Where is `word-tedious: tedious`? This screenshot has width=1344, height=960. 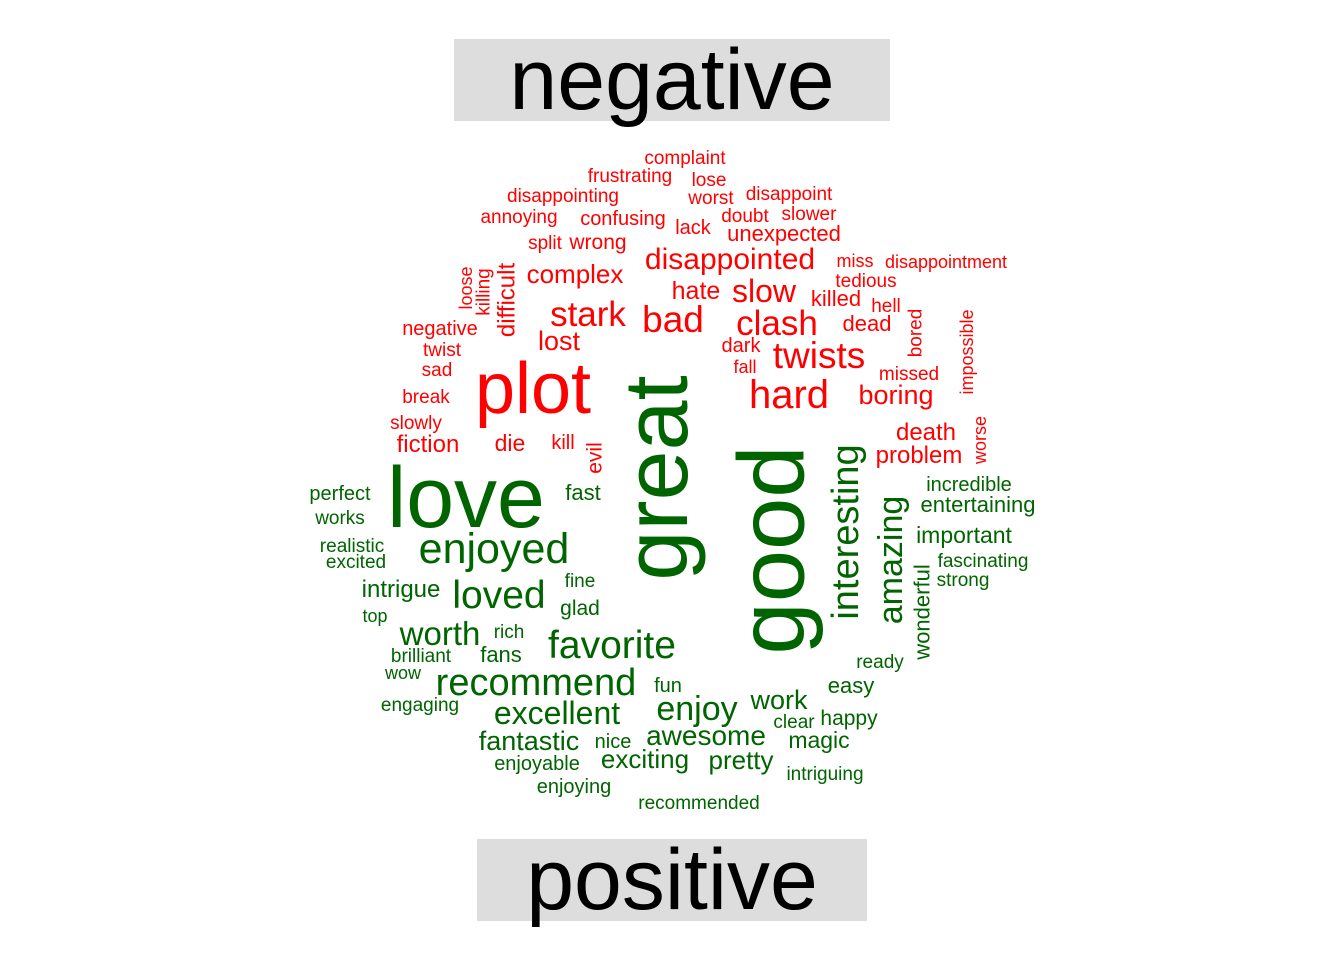 word-tedious: tedious is located at coordinates (865, 281).